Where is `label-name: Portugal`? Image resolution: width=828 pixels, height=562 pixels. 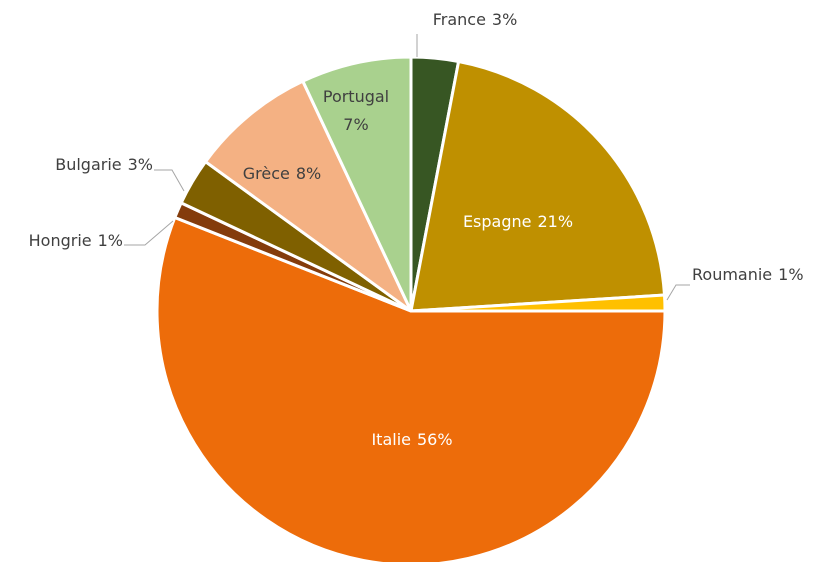
label-name: Portugal is located at coordinates (356, 96).